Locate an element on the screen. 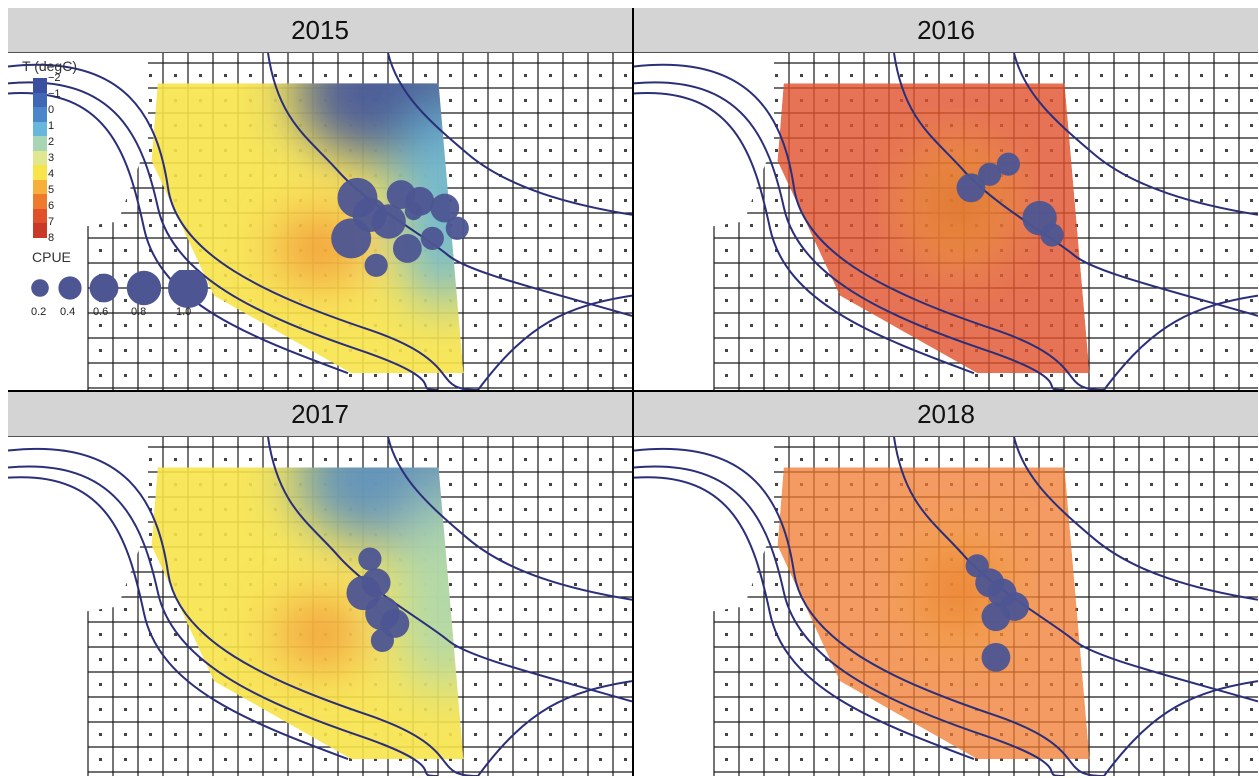 This screenshot has width=1259, height=778. legend-tick: 5 is located at coordinates (51, 190).